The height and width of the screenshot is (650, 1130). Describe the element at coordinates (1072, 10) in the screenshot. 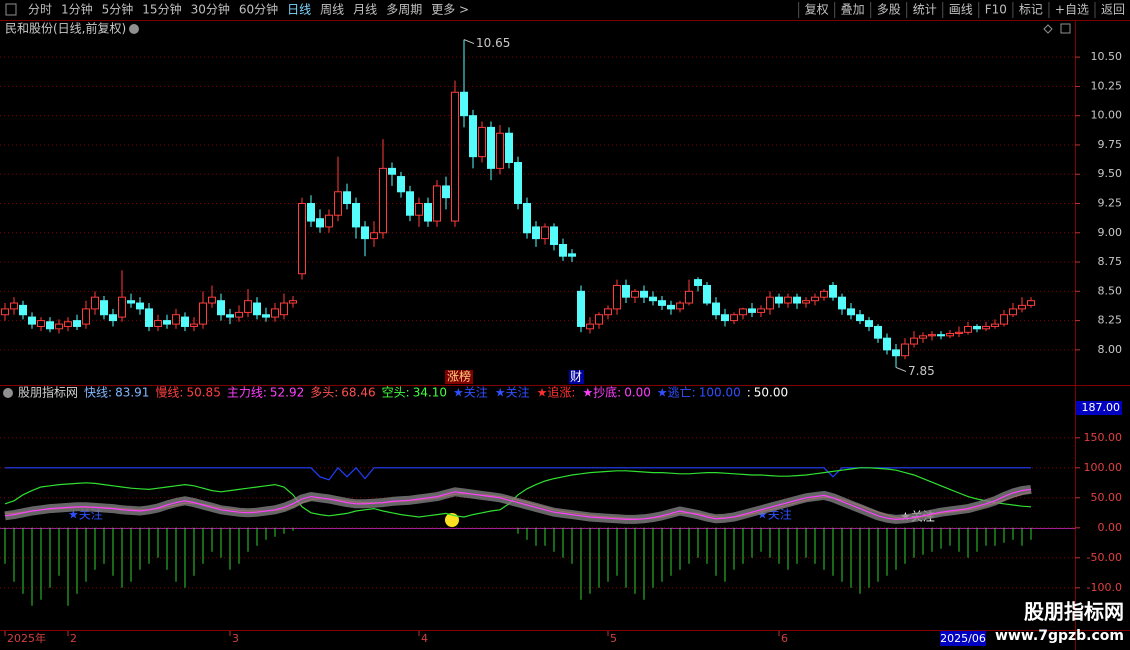

I see `toolbar-item: +自选` at that location.